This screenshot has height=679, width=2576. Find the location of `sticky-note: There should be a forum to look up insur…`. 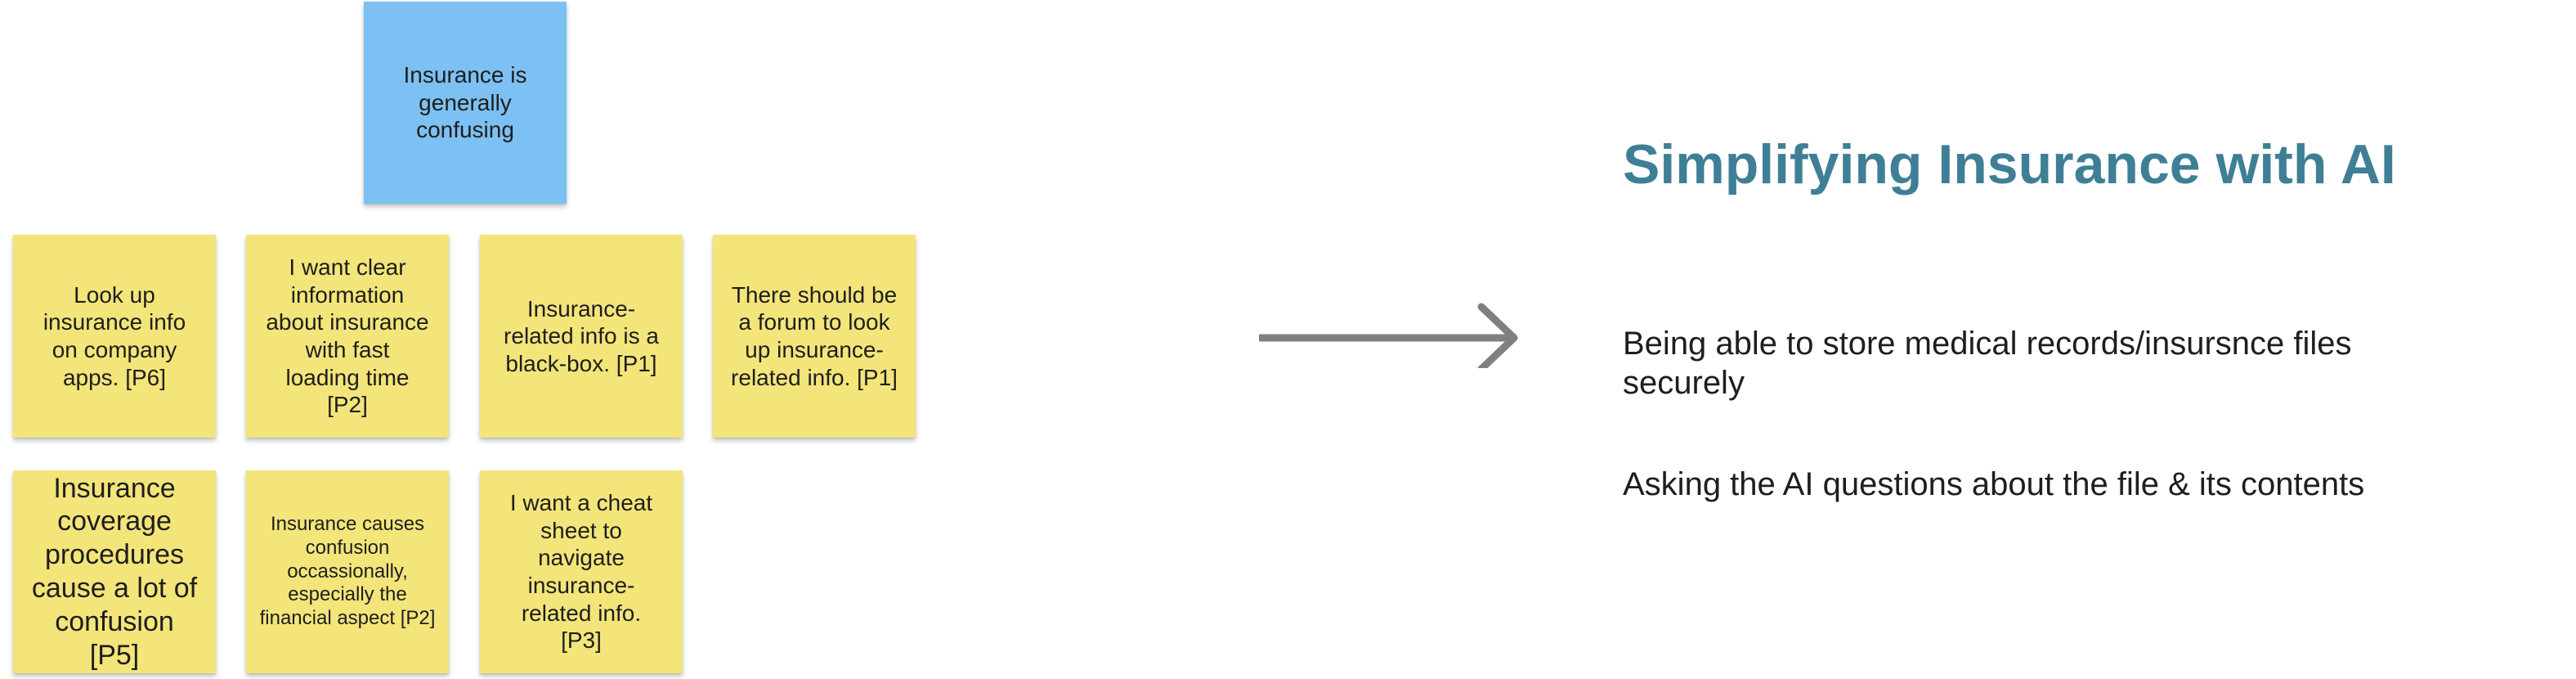

sticky-note: There should be a forum to look up insur… is located at coordinates (814, 337).